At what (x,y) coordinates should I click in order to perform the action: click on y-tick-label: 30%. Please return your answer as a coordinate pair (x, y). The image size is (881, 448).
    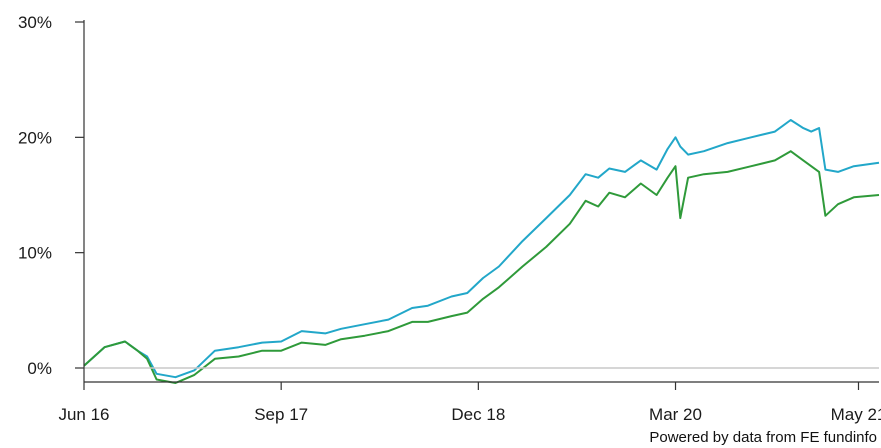
    Looking at the image, I should click on (35, 22).